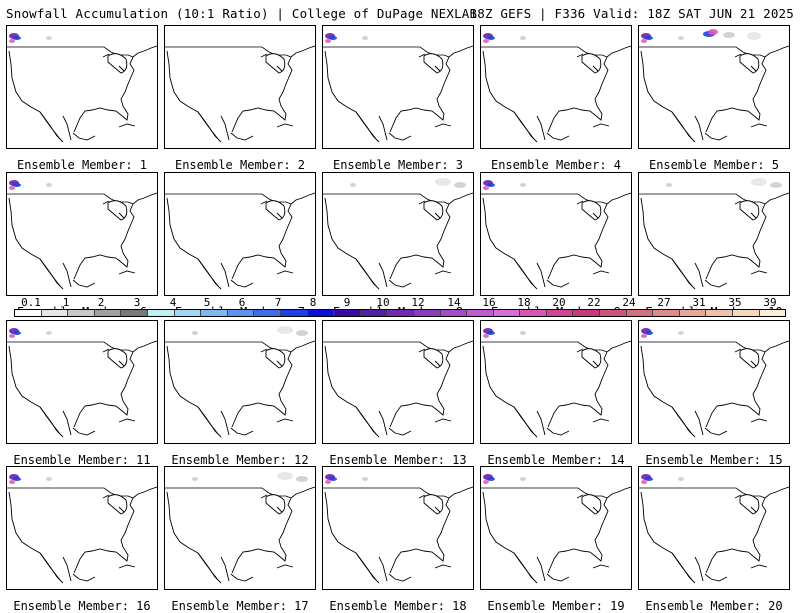 The image size is (800, 613). What do you see at coordinates (556, 460) in the screenshot?
I see `ensemble-member-label: Ensemble Member: 14` at bounding box center [556, 460].